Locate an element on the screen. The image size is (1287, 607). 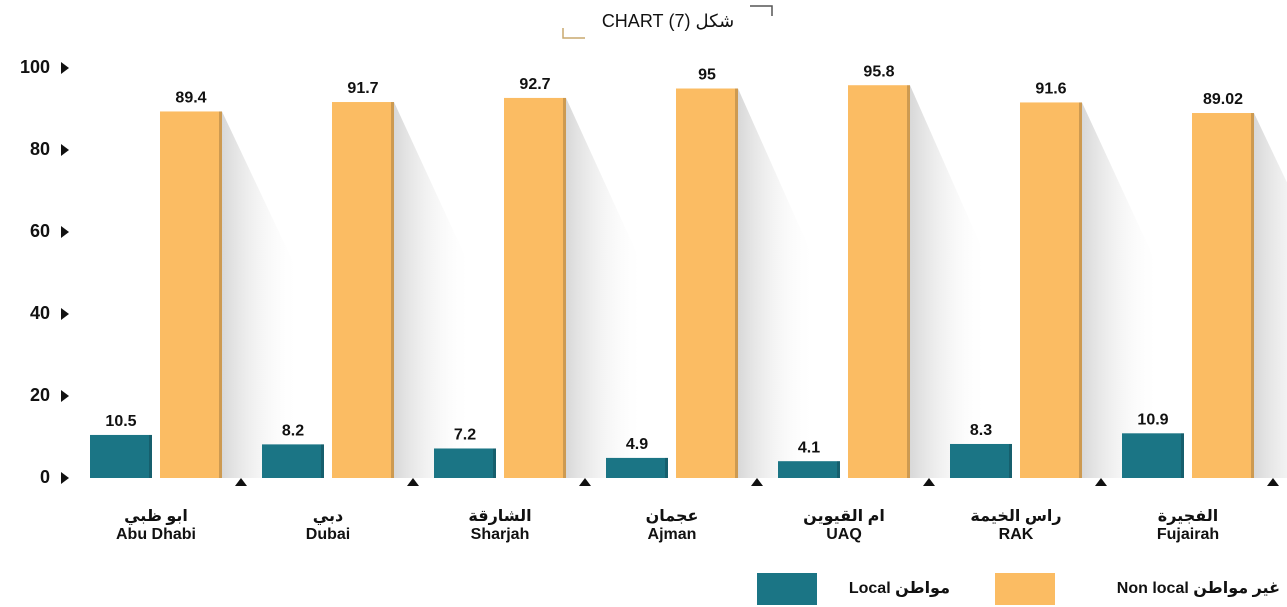
y-tick-label: 100 is located at coordinates (35, 67).